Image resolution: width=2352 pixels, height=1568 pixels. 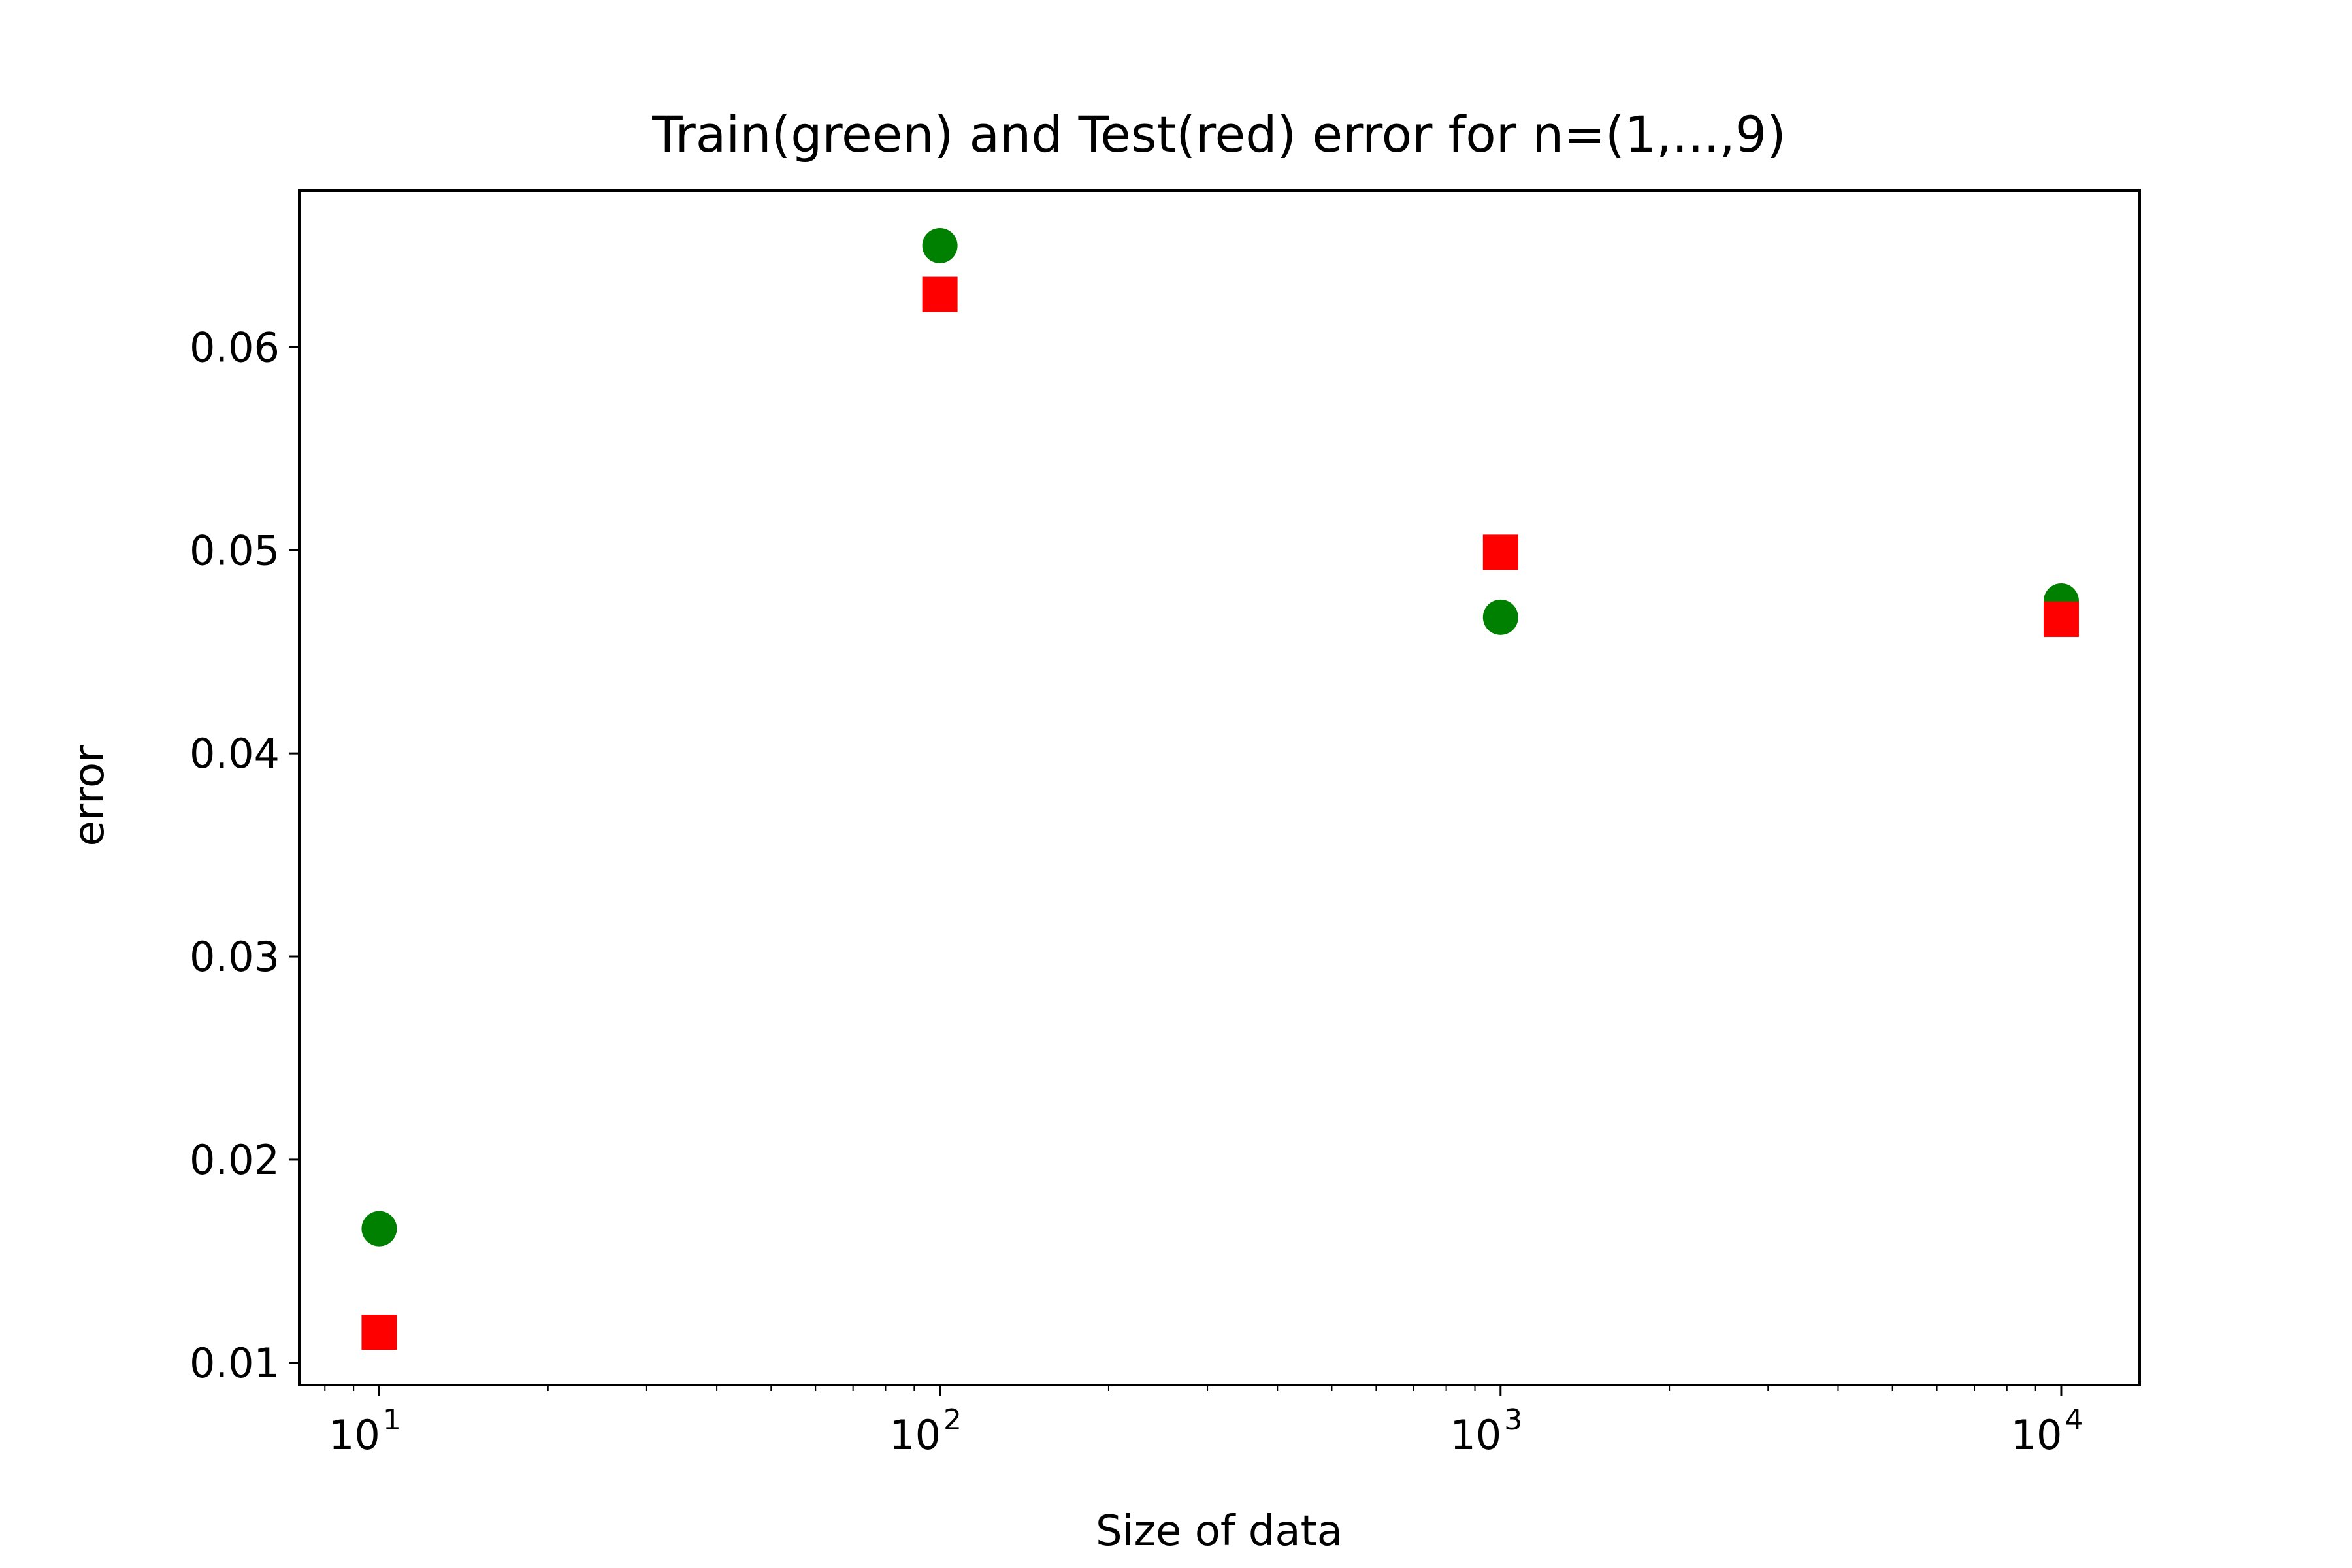 I want to click on y-tick-label: 0.01, so click(x=234, y=1363).